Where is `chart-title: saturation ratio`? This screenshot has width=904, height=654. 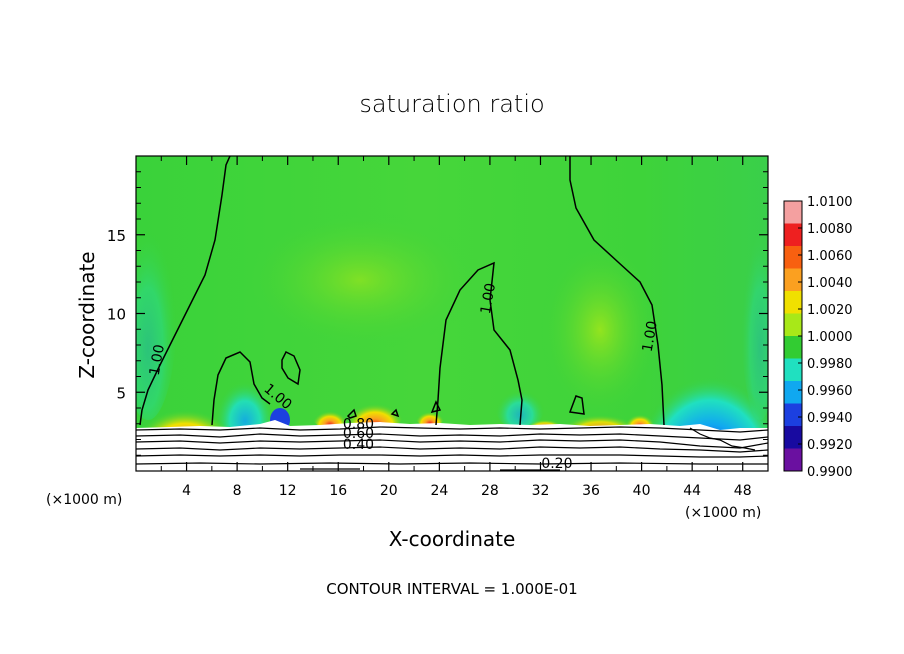
chart-title: saturation ratio is located at coordinates (451, 104).